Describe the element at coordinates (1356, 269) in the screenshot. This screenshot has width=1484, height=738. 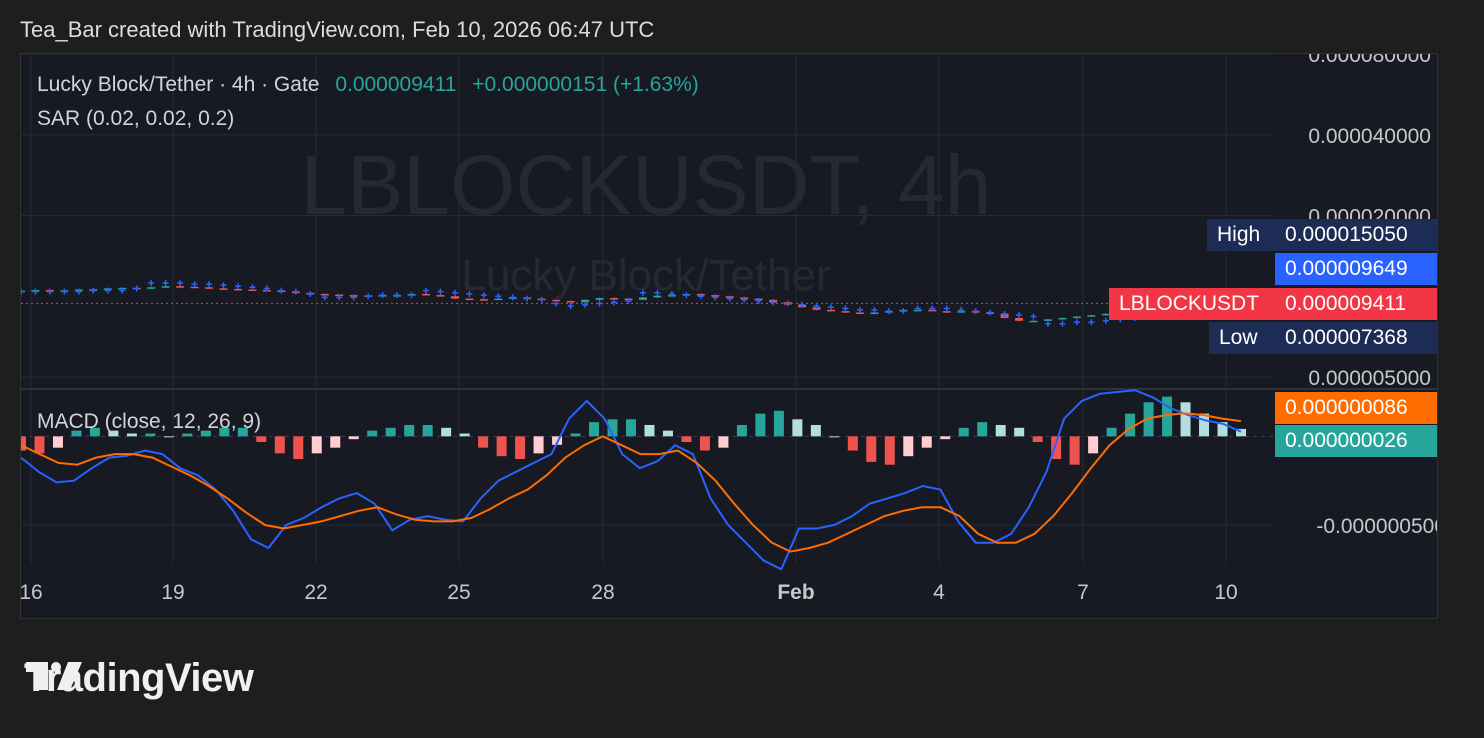
I see `sar-value-badge: 0.000009649` at that location.